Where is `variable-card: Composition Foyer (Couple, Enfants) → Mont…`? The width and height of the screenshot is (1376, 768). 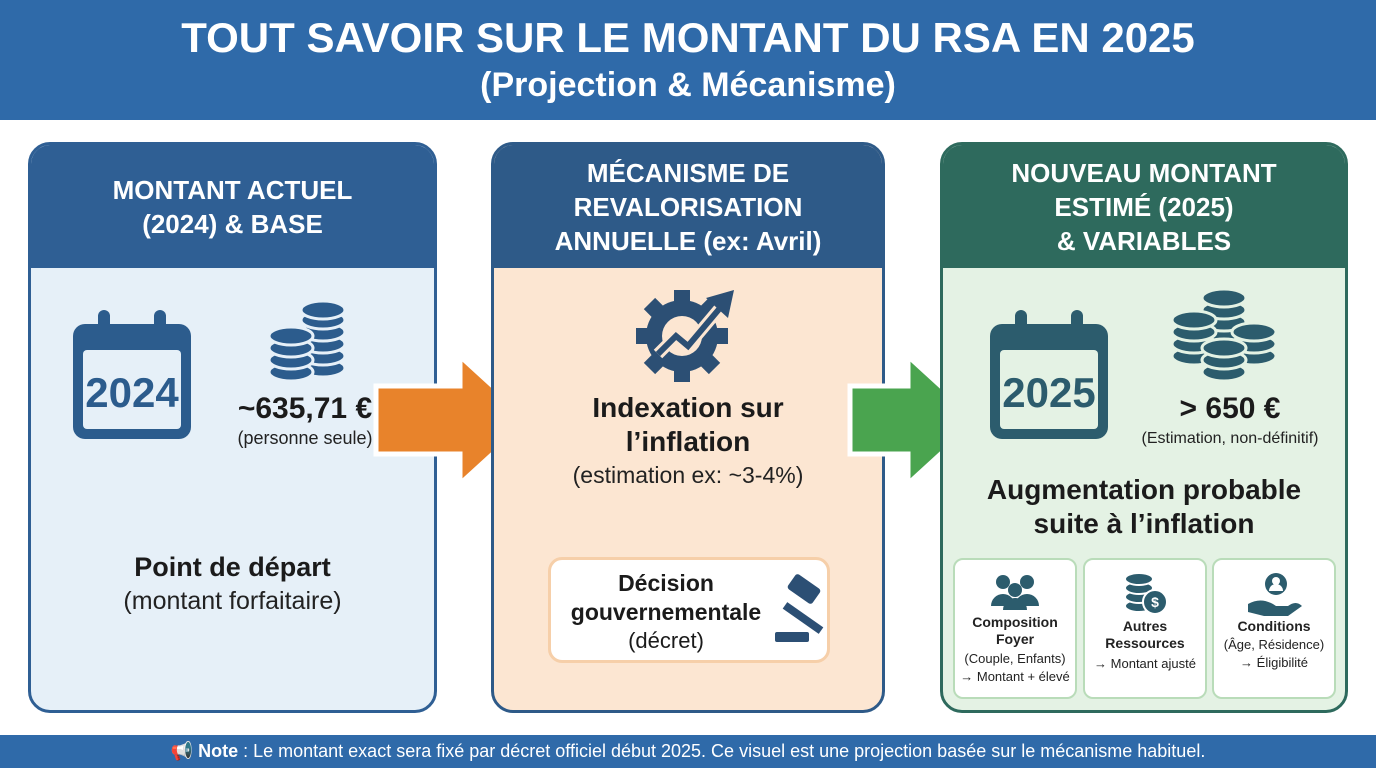
variable-card: Composition Foyer (Couple, Enfants) → Mont… is located at coordinates (1015, 628).